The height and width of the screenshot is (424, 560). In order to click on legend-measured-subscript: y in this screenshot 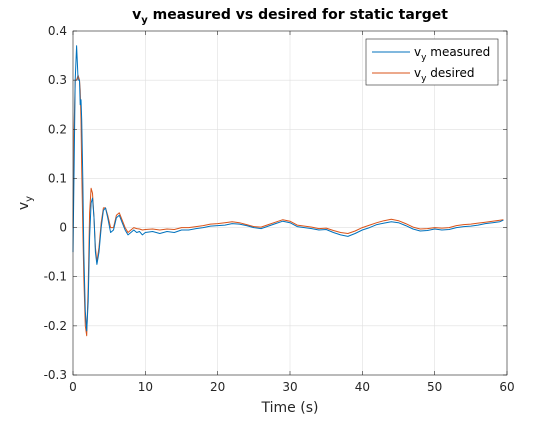, I will do `click(424, 58)`.